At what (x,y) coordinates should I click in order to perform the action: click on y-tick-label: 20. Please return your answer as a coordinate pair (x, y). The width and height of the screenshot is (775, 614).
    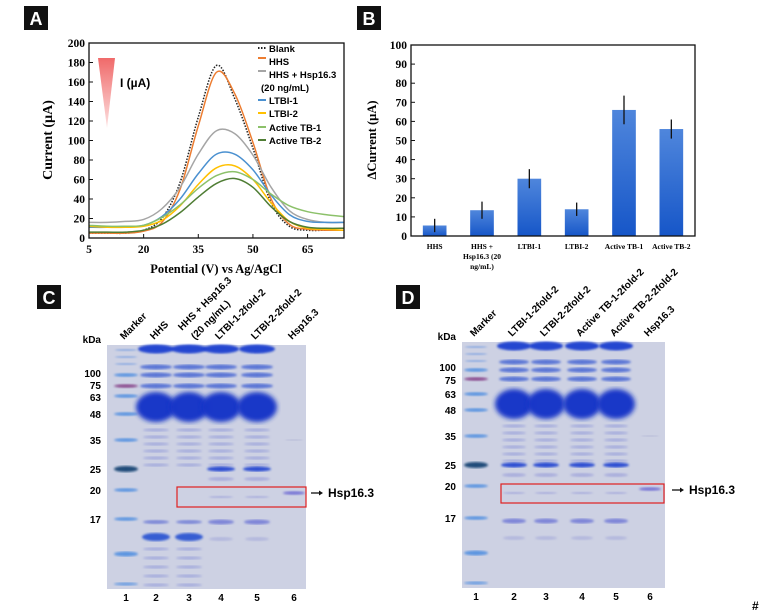
    Looking at the image, I should click on (80, 220).